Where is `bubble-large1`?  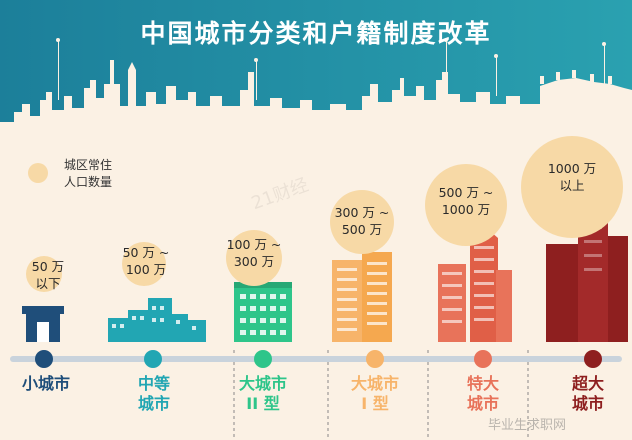 bubble-large1 is located at coordinates (362, 222).